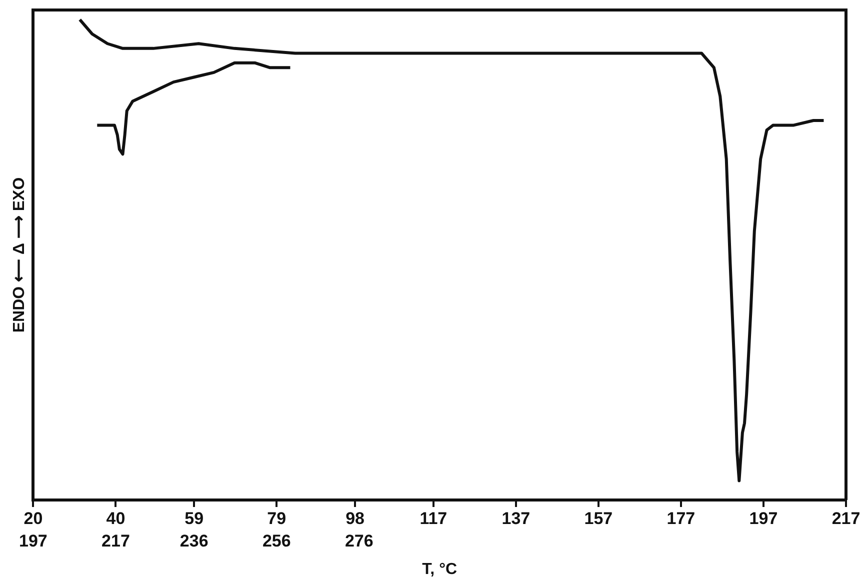 Image resolution: width=866 pixels, height=587 pixels. What do you see at coordinates (763, 518) in the screenshot?
I see `x-tick-label: 197` at bounding box center [763, 518].